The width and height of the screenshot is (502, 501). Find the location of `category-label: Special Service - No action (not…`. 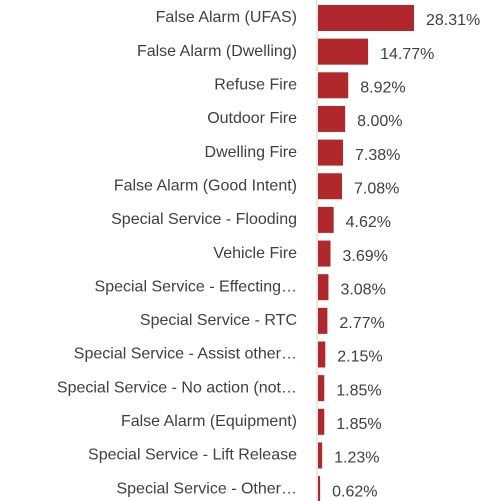

category-label: Special Service - No action (not… is located at coordinates (177, 387).